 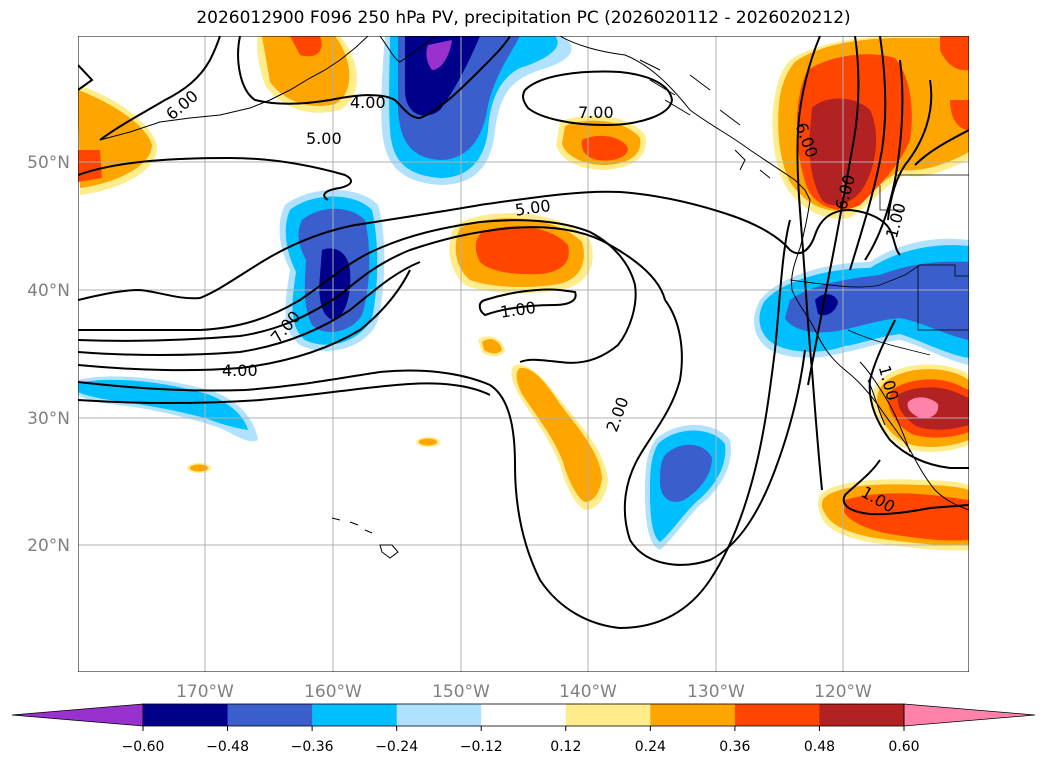 I want to click on colorbar-tick-label: 0.48, so click(x=819, y=747).